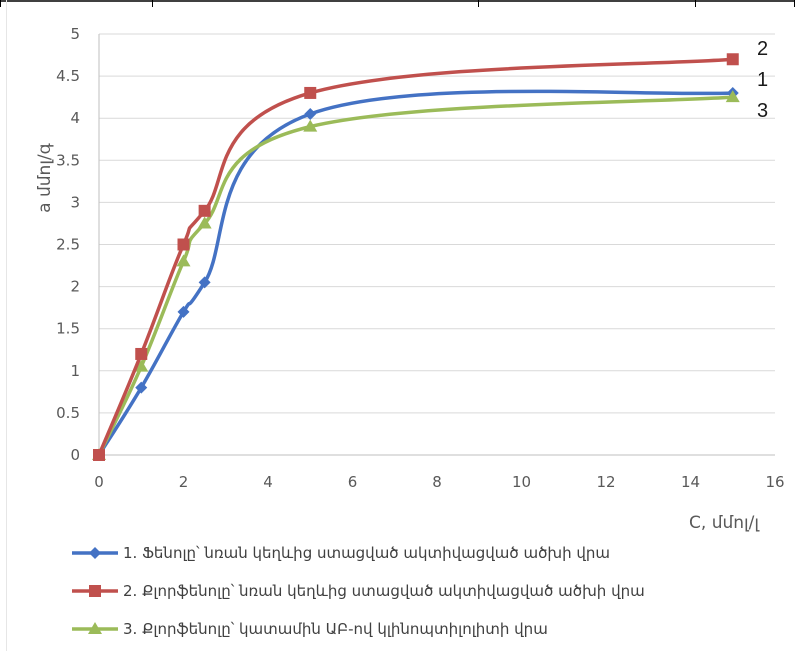 This screenshot has width=795, height=651. I want to click on x-tick-labels: 0 2 4 6 8 10 12 14 16, so click(439, 482).